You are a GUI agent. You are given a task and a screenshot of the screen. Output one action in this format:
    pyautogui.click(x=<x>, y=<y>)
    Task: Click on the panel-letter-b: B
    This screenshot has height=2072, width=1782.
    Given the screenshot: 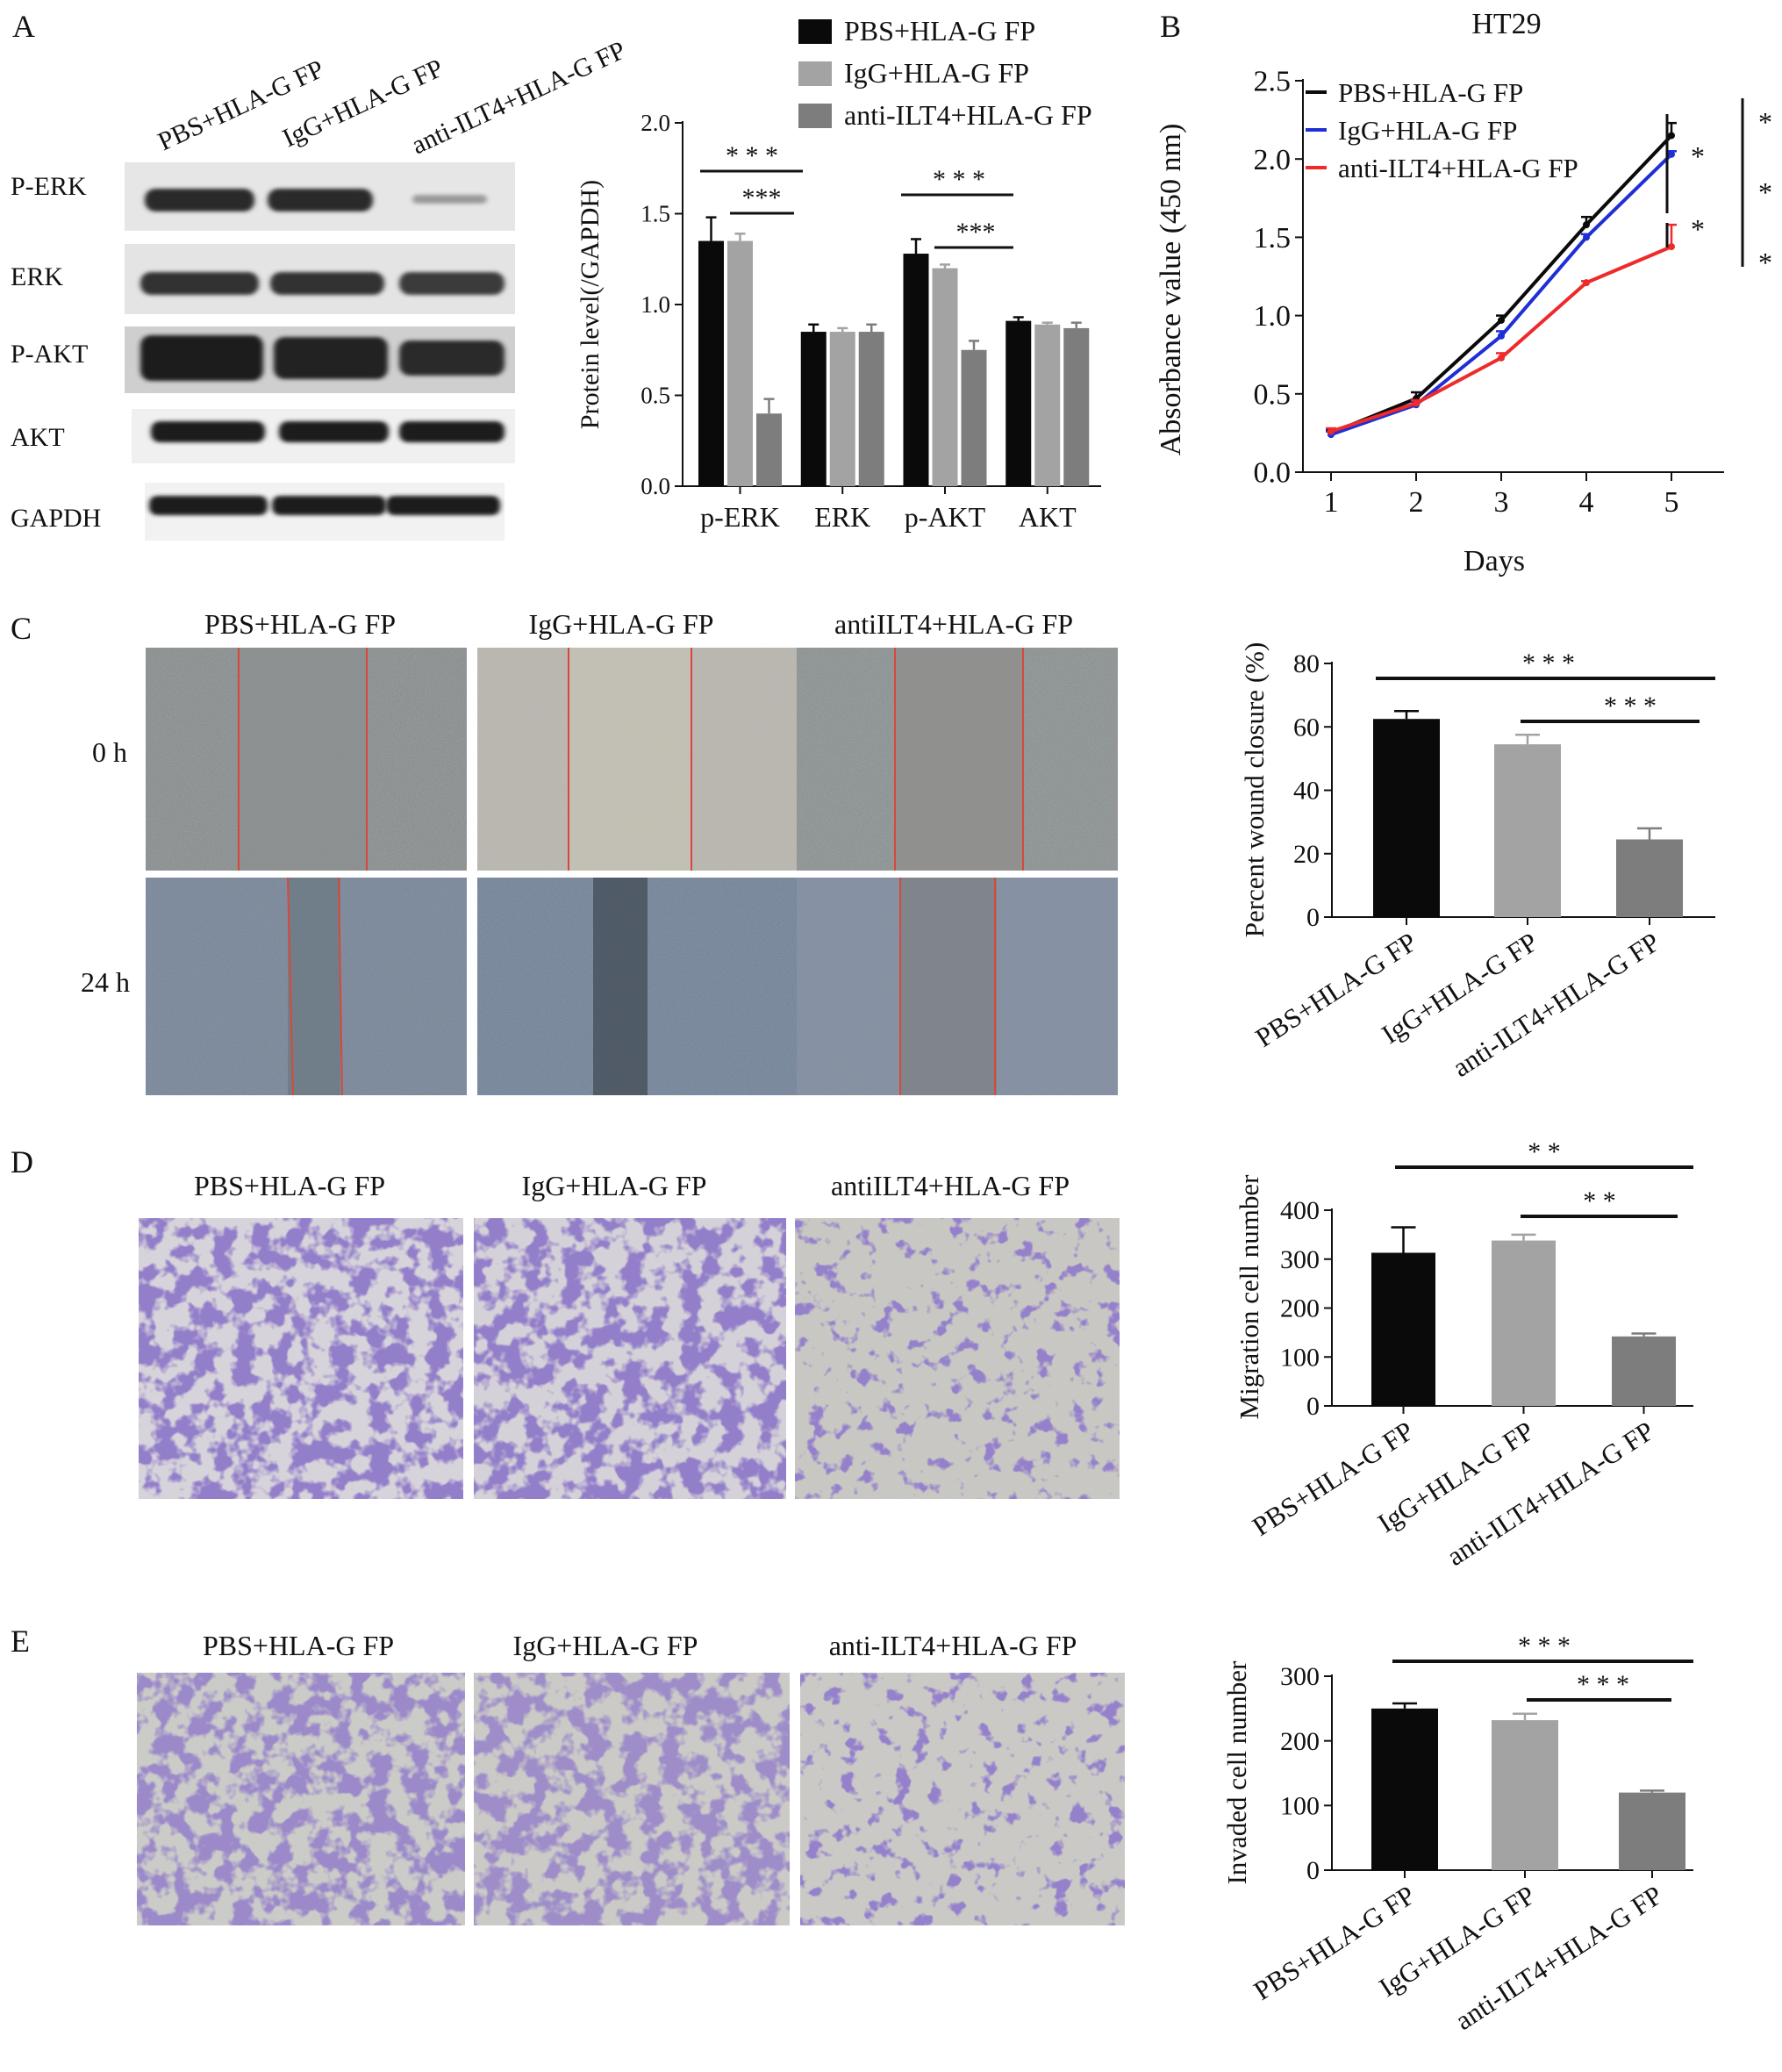 What is the action you would take?
    pyautogui.click(x=1170, y=27)
    